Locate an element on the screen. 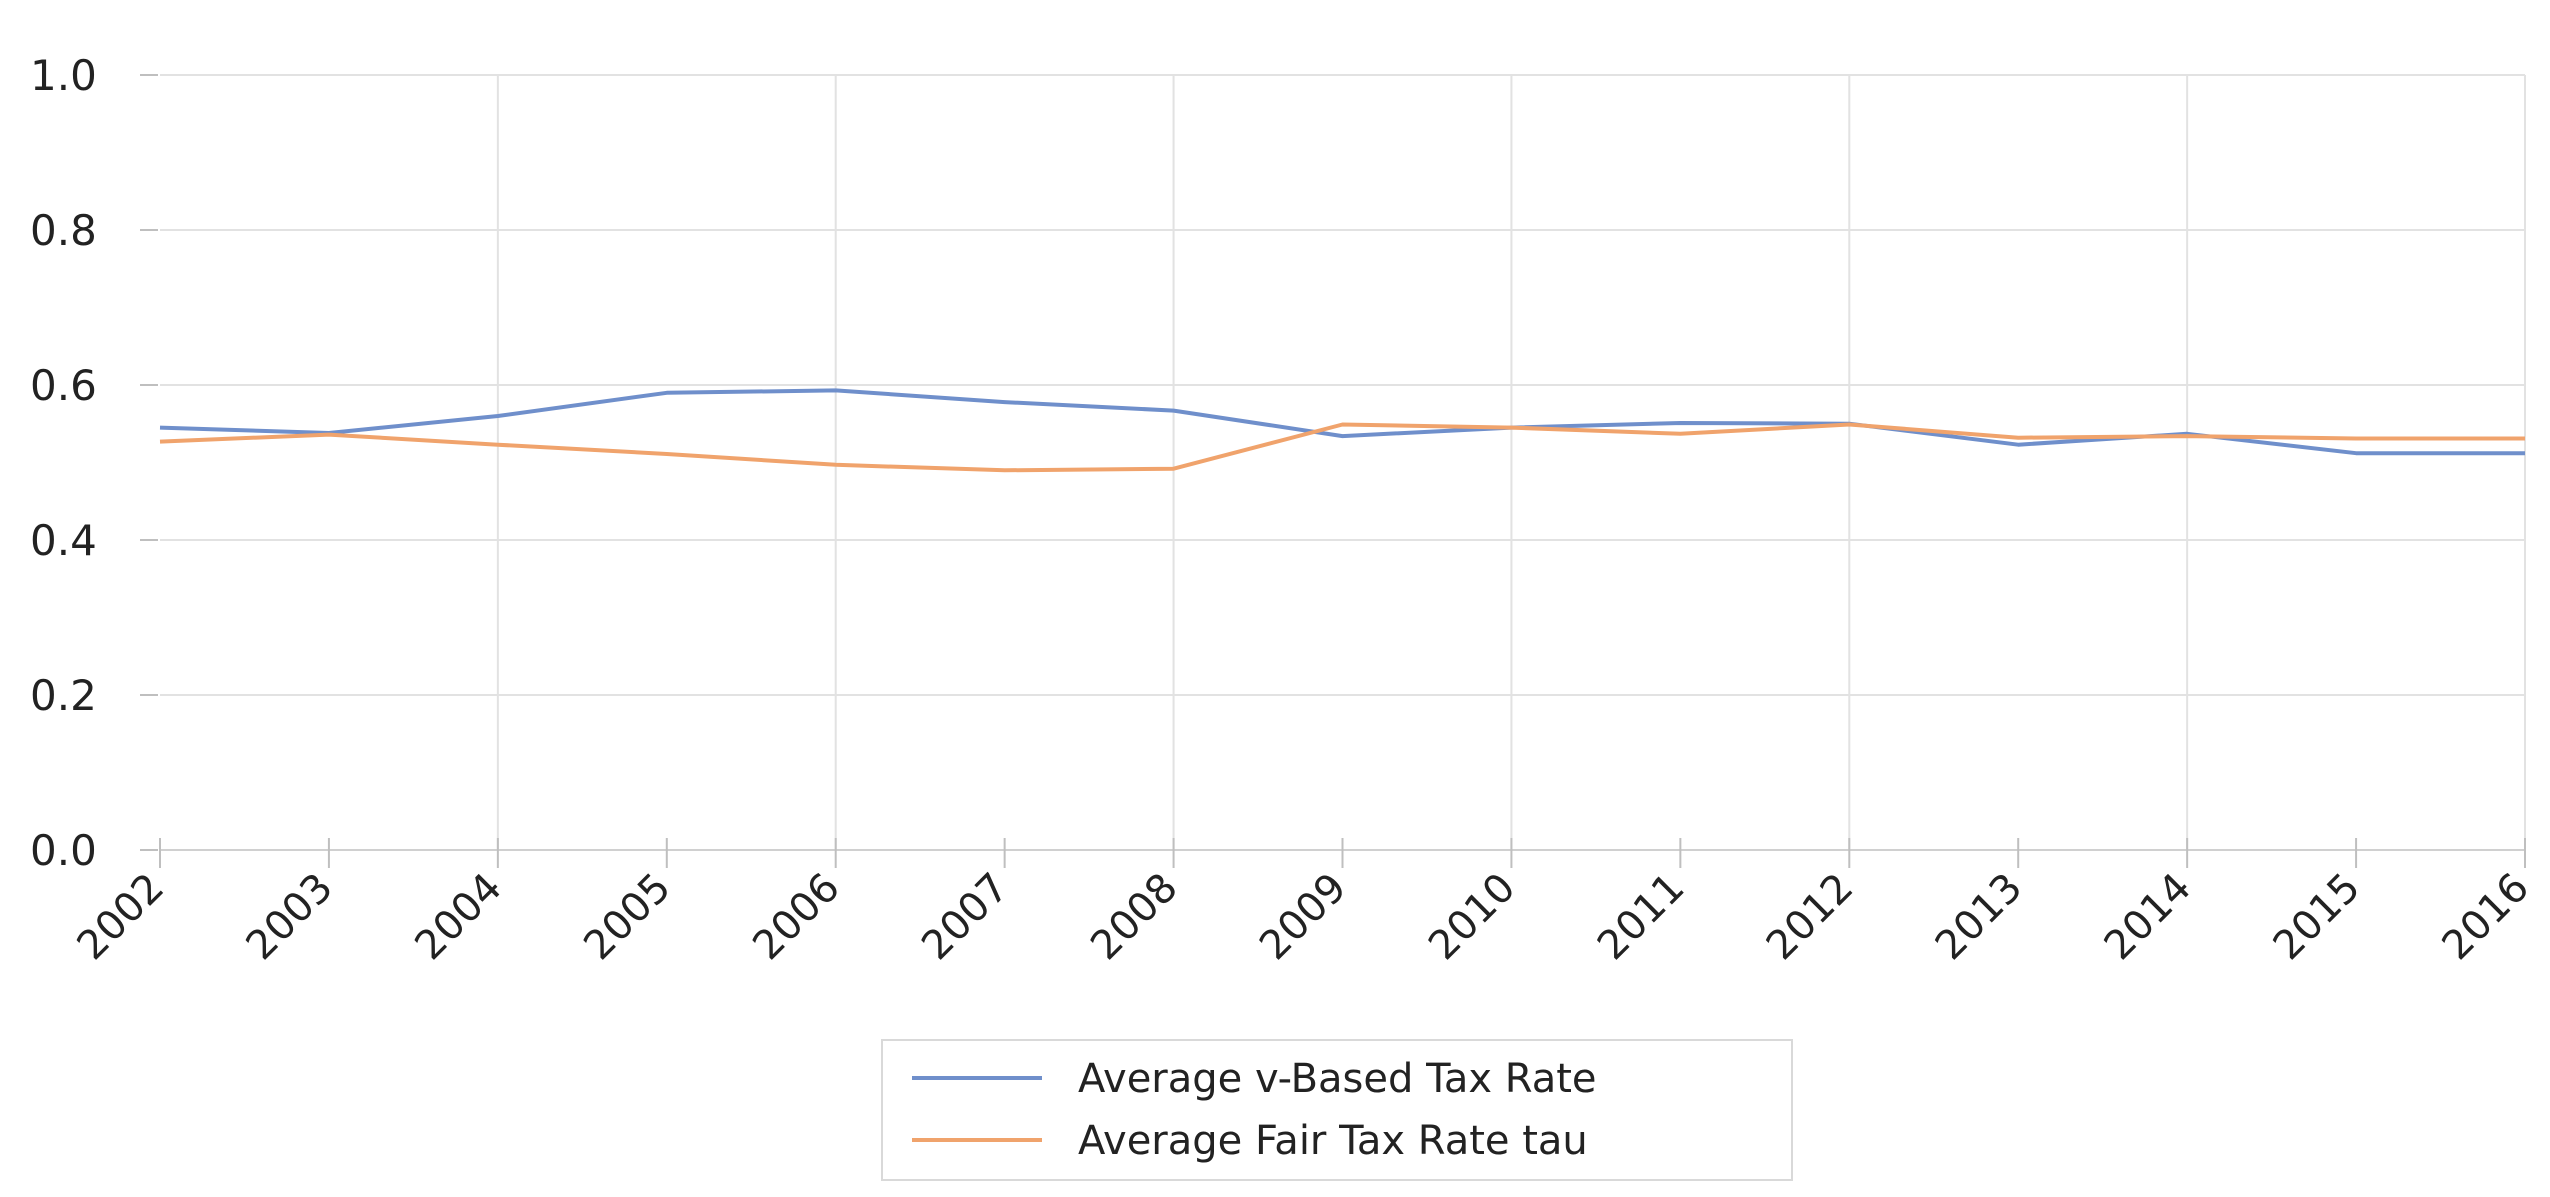 This screenshot has height=1197, width=2550. y-tick-label: 0.2 is located at coordinates (63, 695).